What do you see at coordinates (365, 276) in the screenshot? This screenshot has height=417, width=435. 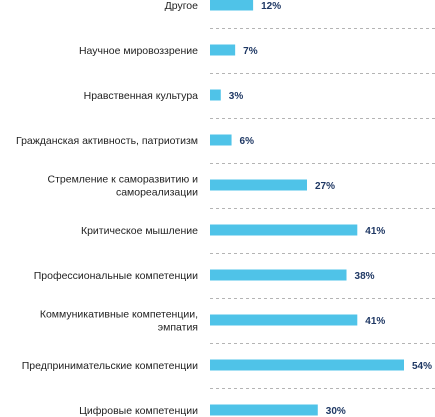 I see `value-label: 38%` at bounding box center [365, 276].